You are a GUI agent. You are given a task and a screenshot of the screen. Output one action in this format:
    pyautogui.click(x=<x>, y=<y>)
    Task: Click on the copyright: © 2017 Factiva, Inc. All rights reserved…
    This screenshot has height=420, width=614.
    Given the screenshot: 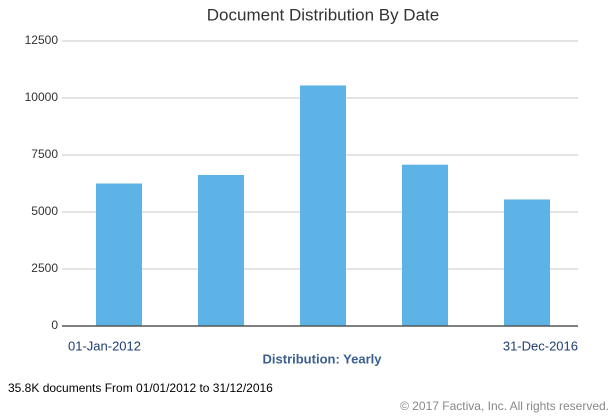 What is the action you would take?
    pyautogui.click(x=504, y=406)
    